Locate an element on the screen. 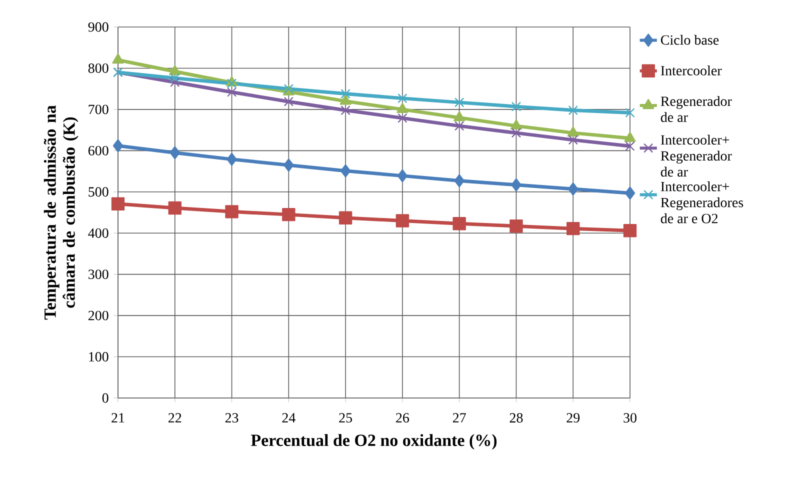 This screenshot has height=479, width=808. y-tick-label: 400 is located at coordinates (98, 233).